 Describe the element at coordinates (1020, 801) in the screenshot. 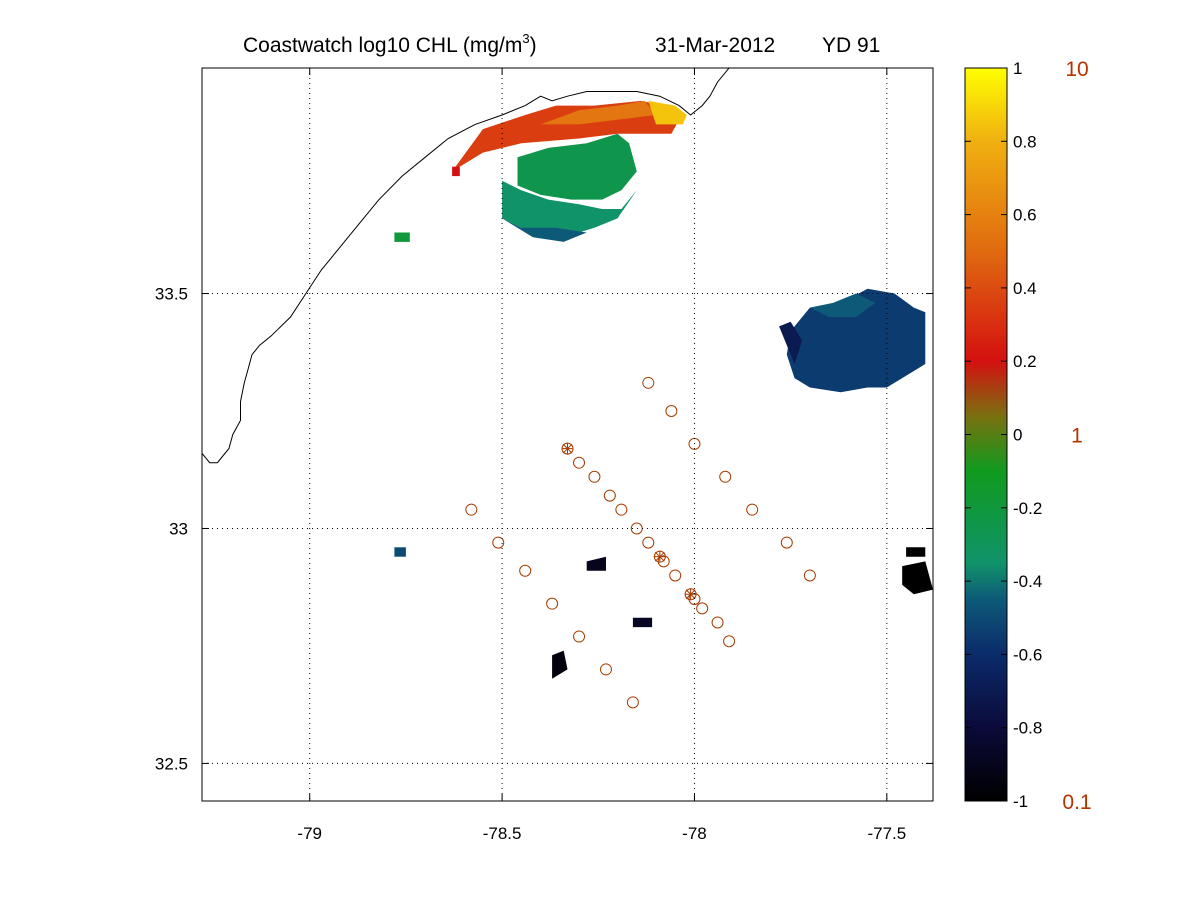

I see `colorbar-tick-label: -1` at that location.